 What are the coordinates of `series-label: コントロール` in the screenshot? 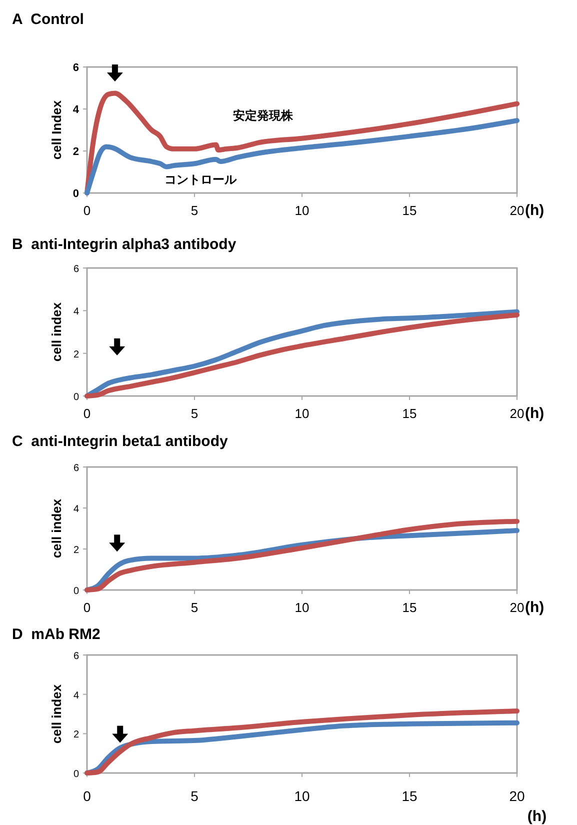 It's located at (201, 179).